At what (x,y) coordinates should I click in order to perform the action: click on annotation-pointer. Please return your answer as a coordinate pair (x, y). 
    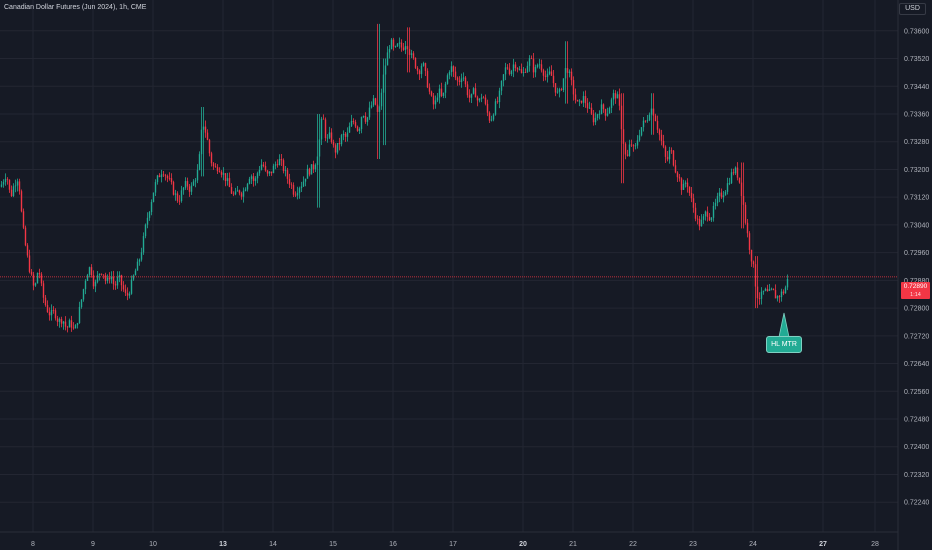
    Looking at the image, I should click on (784, 325).